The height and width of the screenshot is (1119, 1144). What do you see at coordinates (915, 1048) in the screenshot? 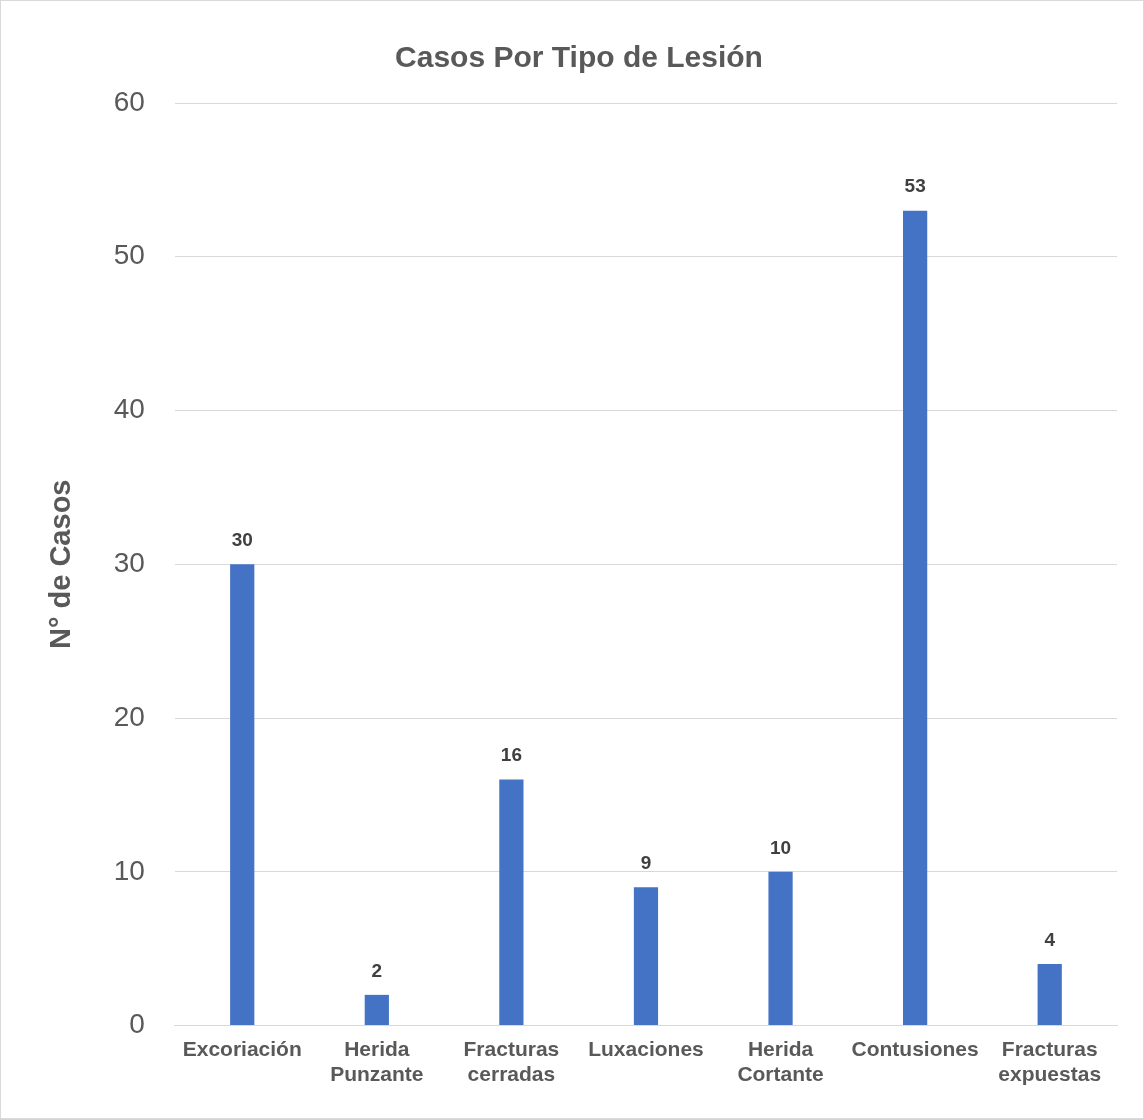
I see `x-tick-label: Contusiones` at bounding box center [915, 1048].